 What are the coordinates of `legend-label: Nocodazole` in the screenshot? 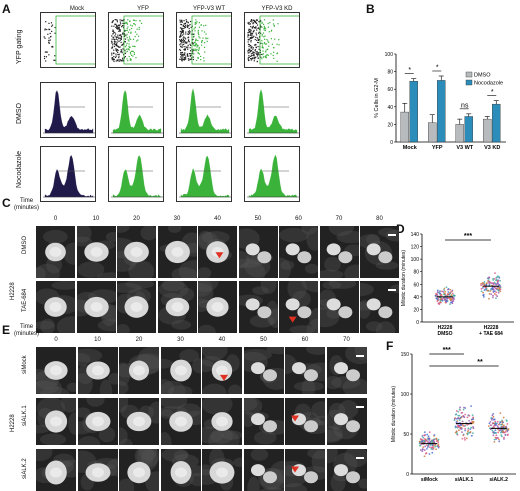 It's located at (488, 84).